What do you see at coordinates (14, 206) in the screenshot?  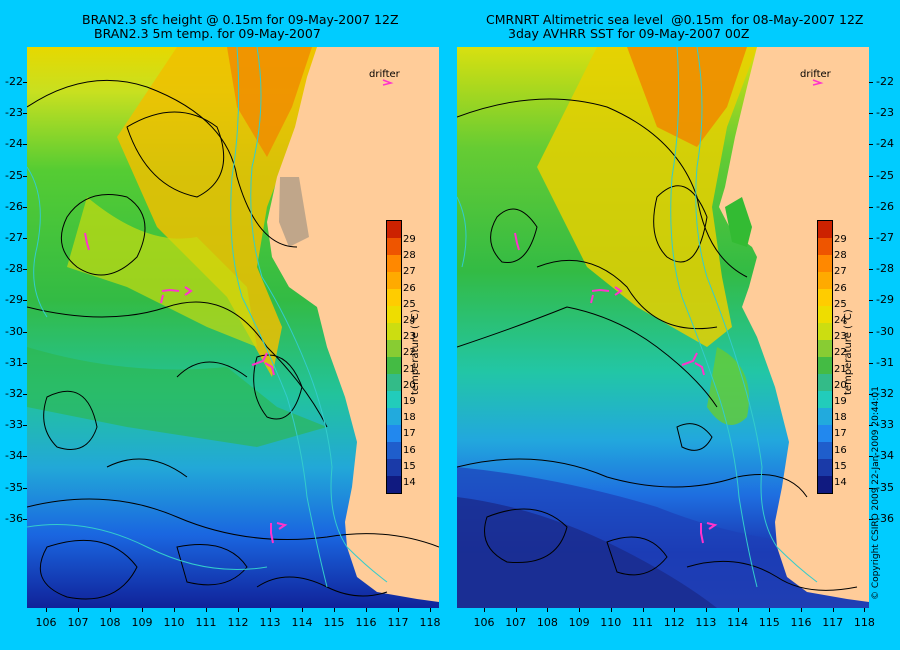 I see `left-lat-label: -26` at bounding box center [14, 206].